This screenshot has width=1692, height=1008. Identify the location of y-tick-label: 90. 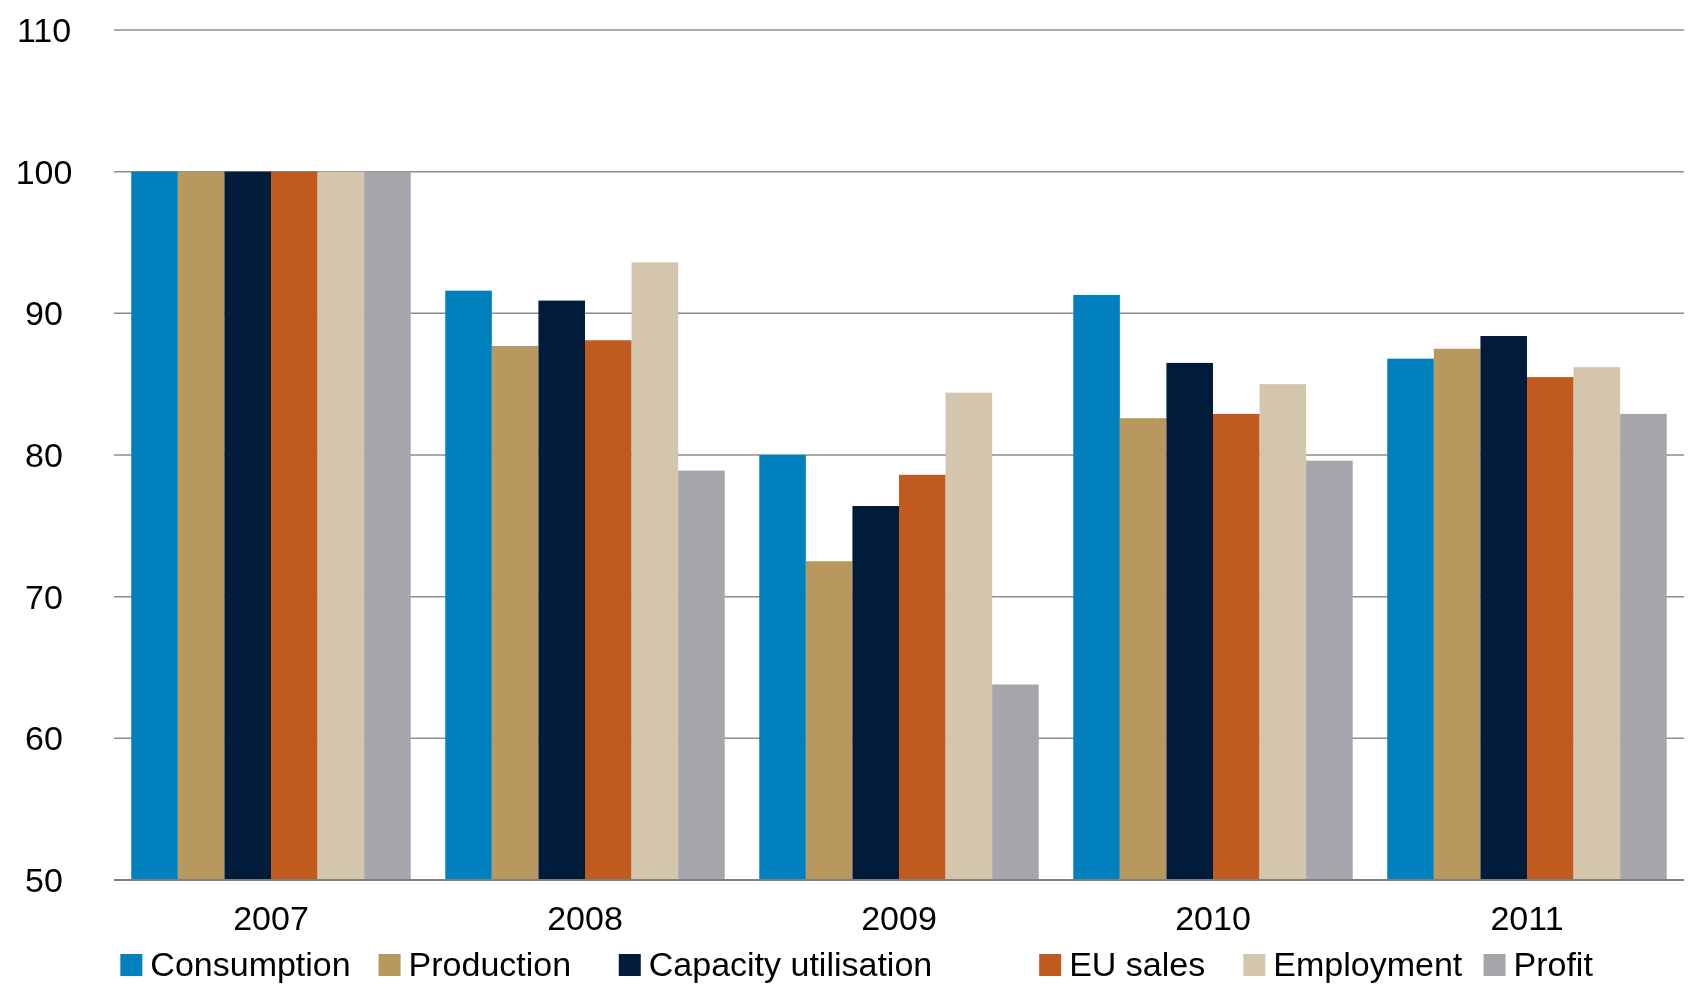
(44, 313).